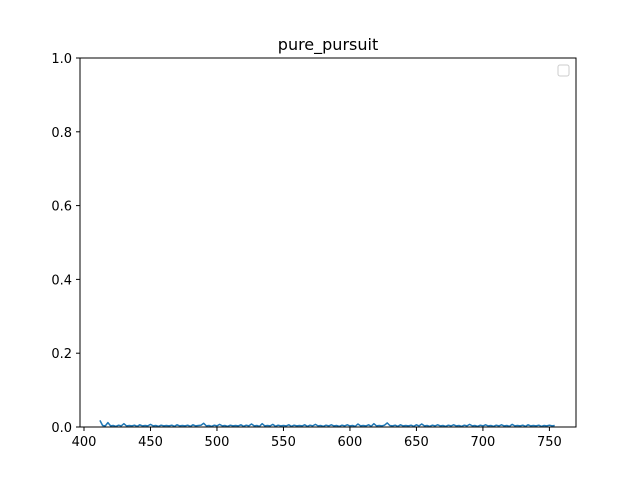 The height and width of the screenshot is (480, 640). What do you see at coordinates (61, 428) in the screenshot?
I see `y-tick-label: 0.0` at bounding box center [61, 428].